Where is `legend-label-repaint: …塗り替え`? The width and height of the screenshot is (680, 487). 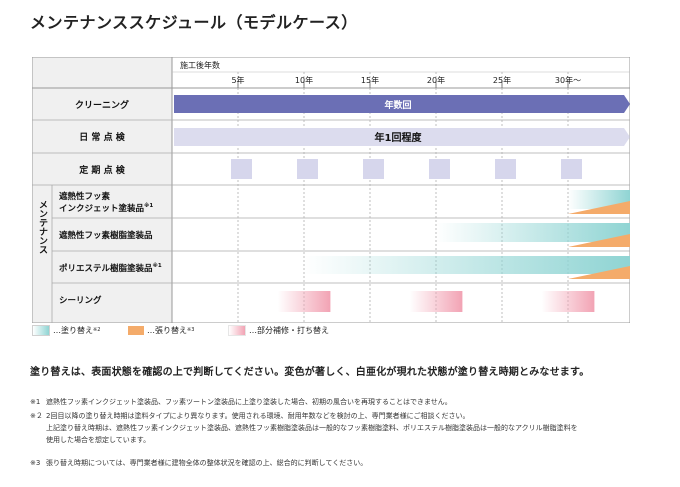 legend-label-repaint: …塗り替え is located at coordinates (73, 330).